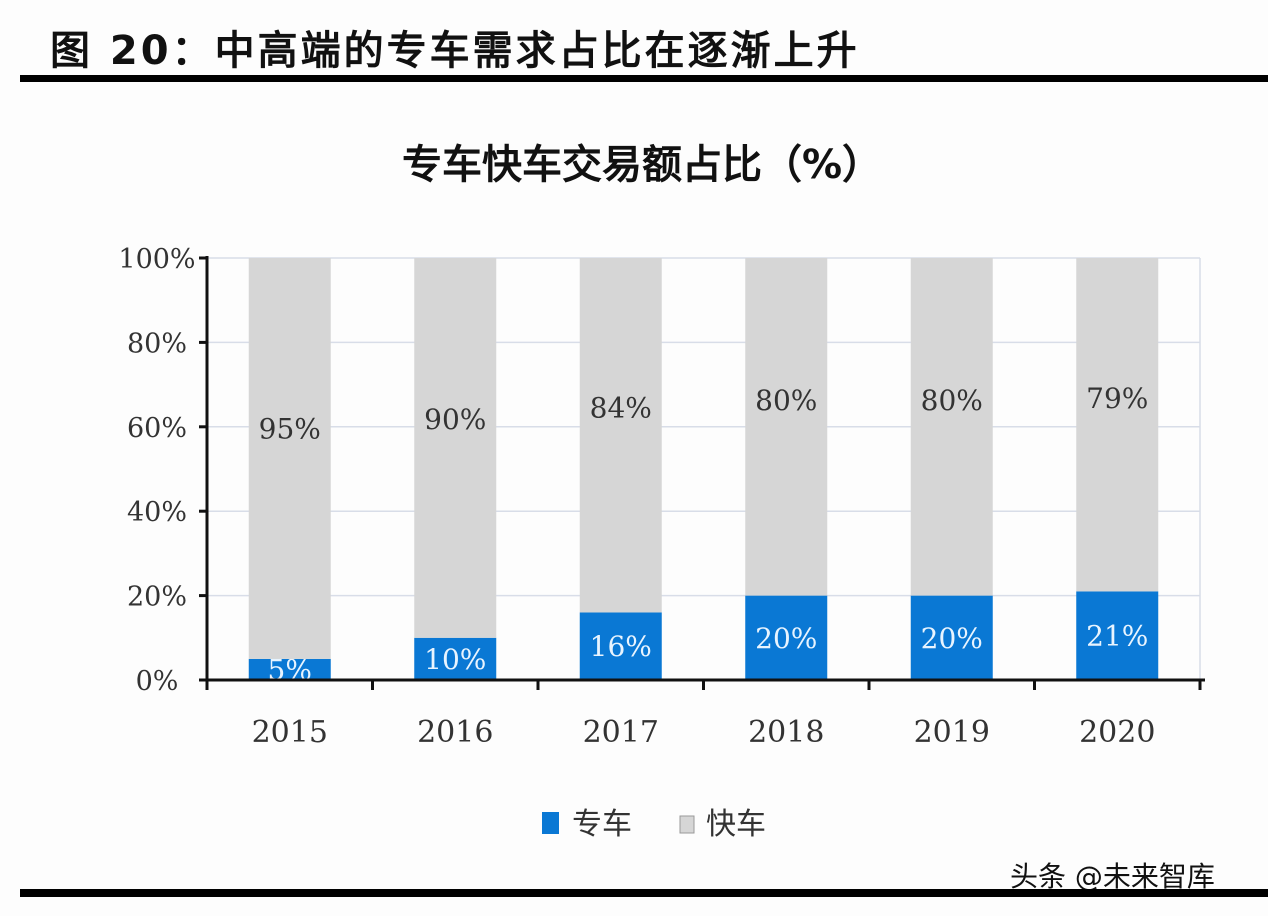 The width and height of the screenshot is (1268, 916). Describe the element at coordinates (156, 259) in the screenshot. I see `y-tick-label: 100%` at that location.